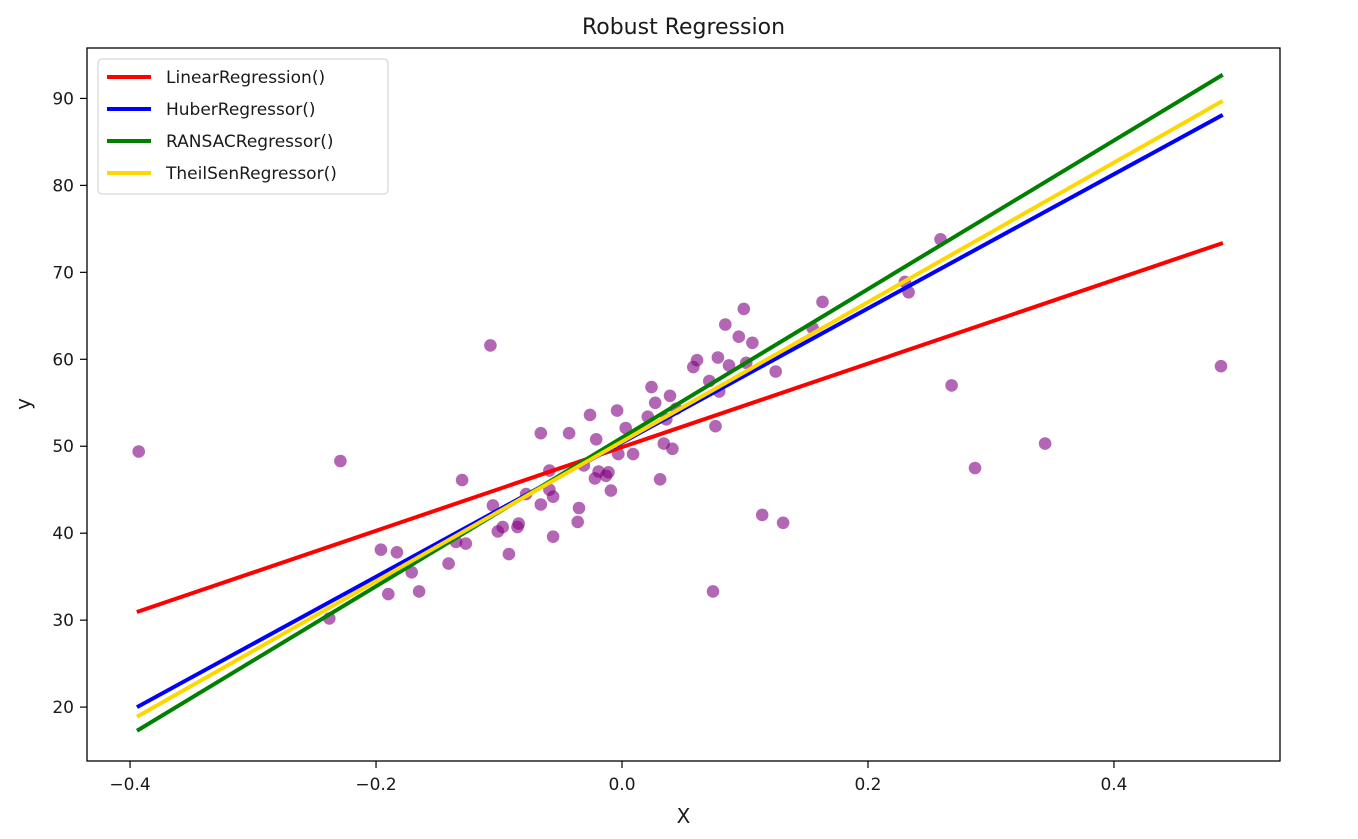  What do you see at coordinates (63, 273) in the screenshot?
I see `y-tick-label: 70` at bounding box center [63, 273].